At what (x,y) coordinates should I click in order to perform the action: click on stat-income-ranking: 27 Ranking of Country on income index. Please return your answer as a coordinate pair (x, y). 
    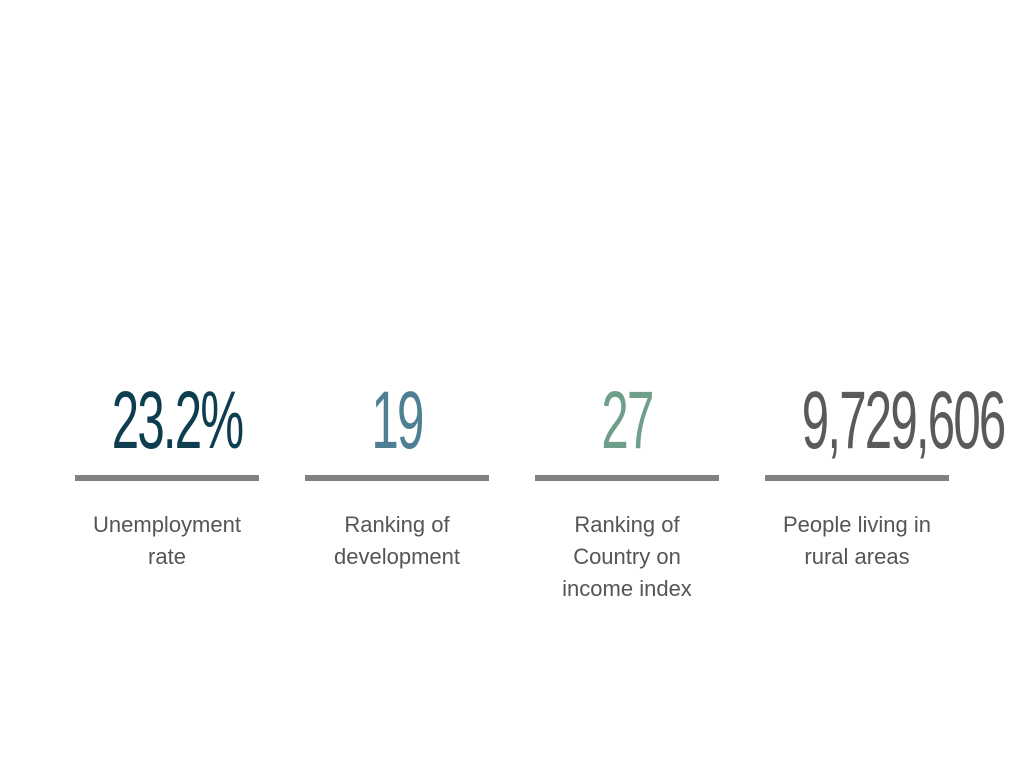
    Looking at the image, I should click on (627, 488).